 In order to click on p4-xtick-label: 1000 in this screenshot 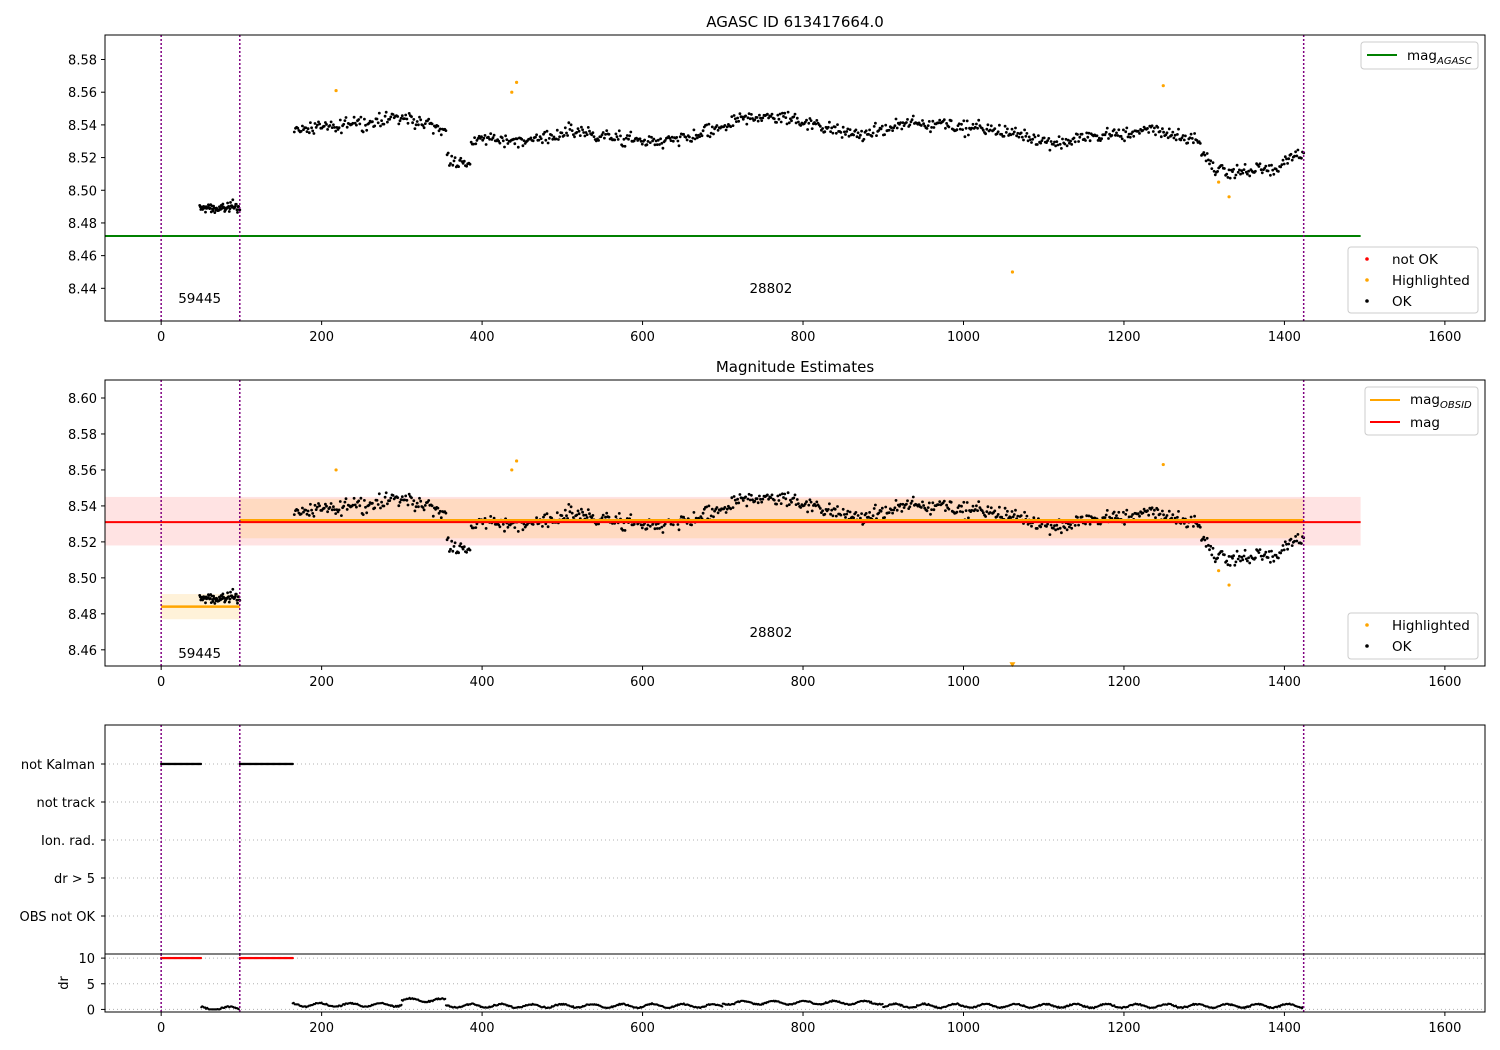, I will do `click(963, 1028)`.